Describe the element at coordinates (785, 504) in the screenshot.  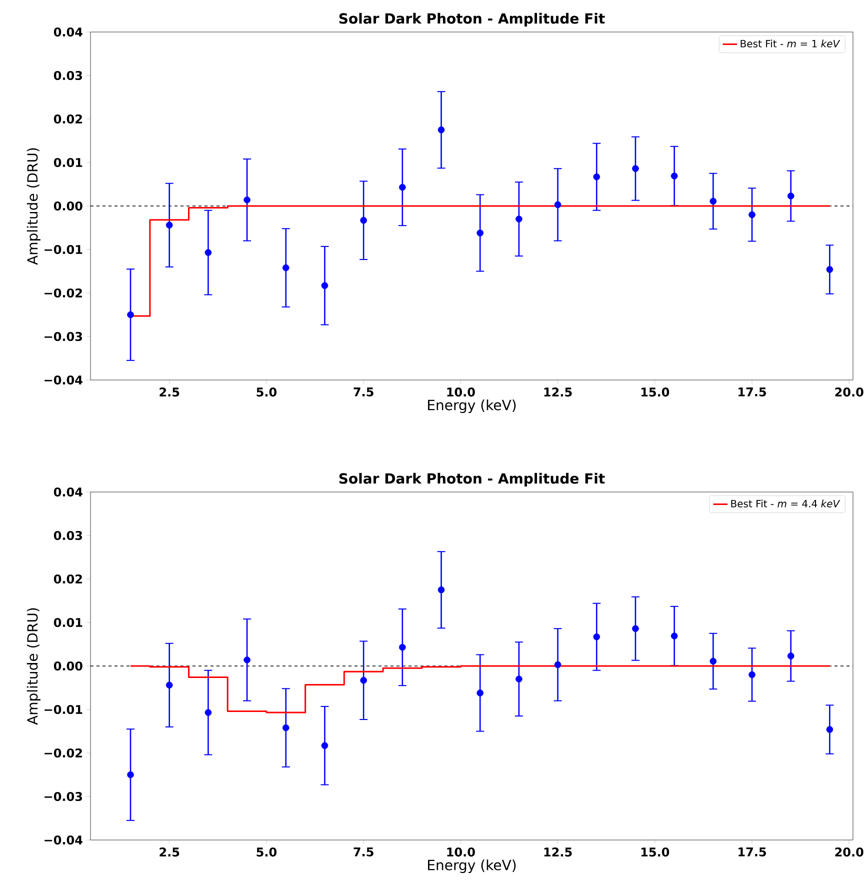
I see `legend-label: Best Fit - m = 4.4 keV` at that location.